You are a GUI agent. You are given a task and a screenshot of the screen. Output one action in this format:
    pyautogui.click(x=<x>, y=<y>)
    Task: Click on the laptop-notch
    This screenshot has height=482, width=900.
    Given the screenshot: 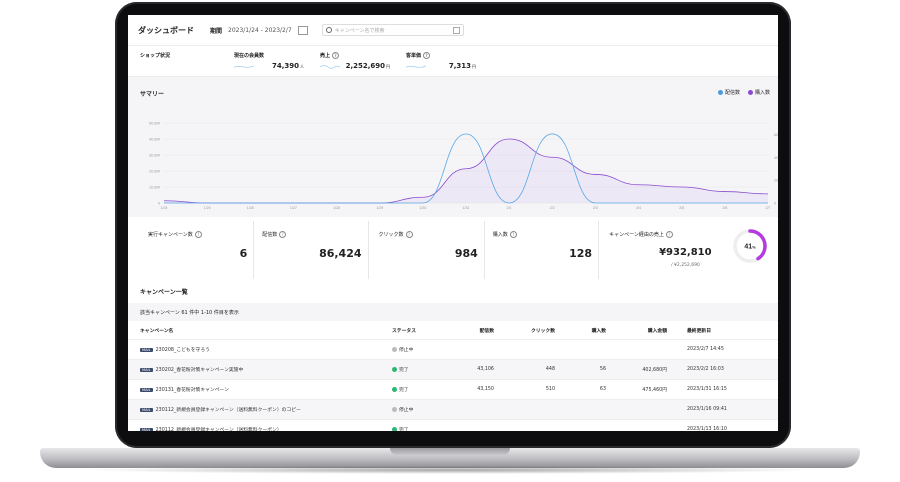 What is the action you would take?
    pyautogui.click(x=450, y=451)
    